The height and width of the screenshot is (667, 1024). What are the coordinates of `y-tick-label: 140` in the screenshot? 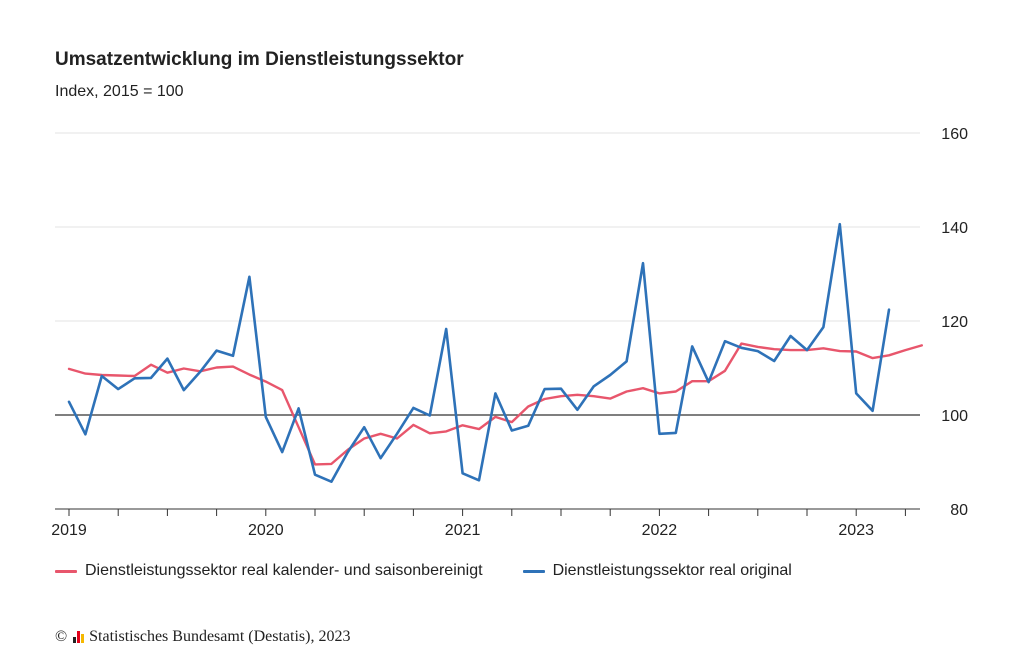 It's located at (954, 228).